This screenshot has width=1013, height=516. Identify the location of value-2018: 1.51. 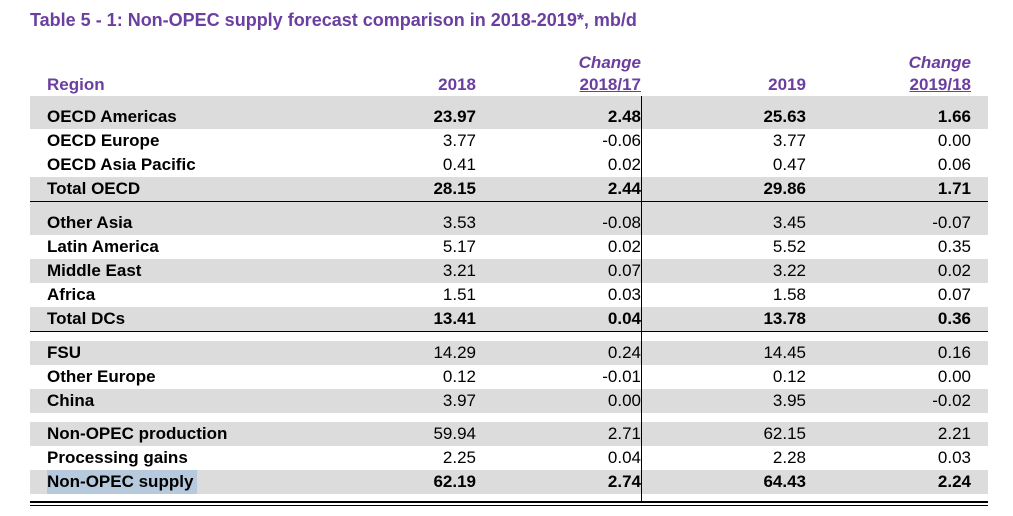
(459, 294).